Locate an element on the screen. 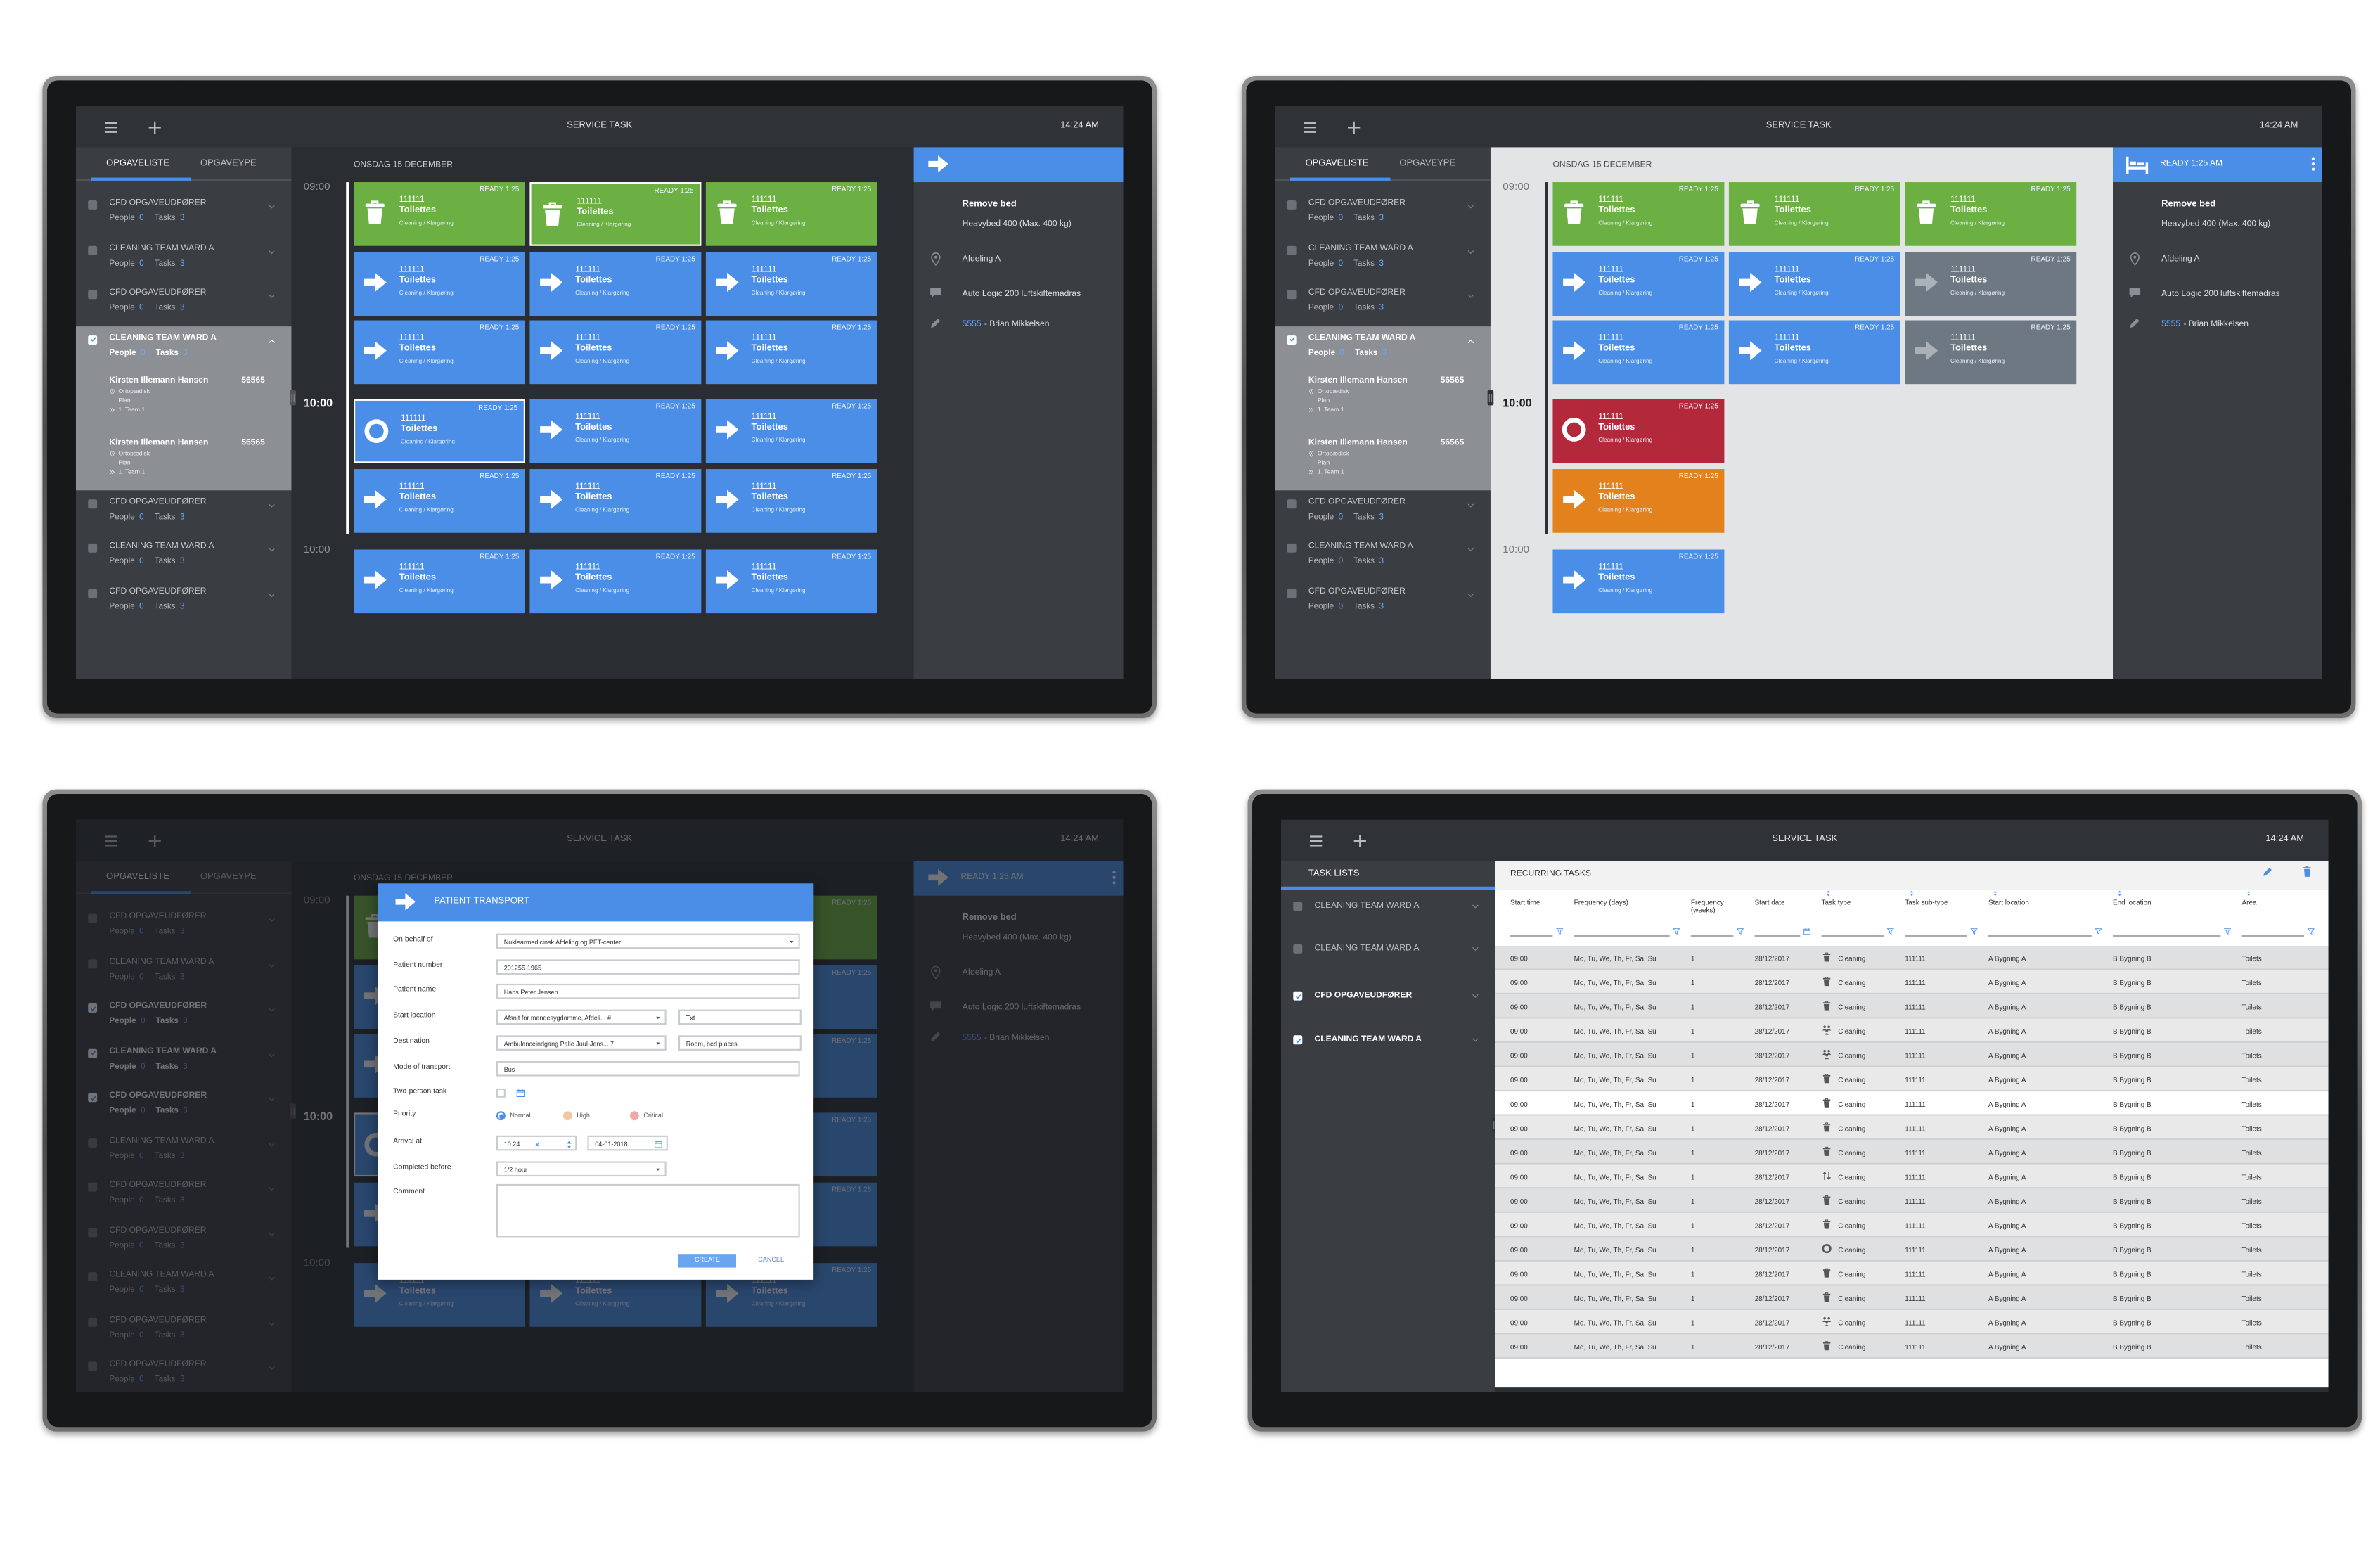 The image size is (2380, 1559). select-input: Nuklearmedicinsk Afdeling og PET-center is located at coordinates (648, 941).